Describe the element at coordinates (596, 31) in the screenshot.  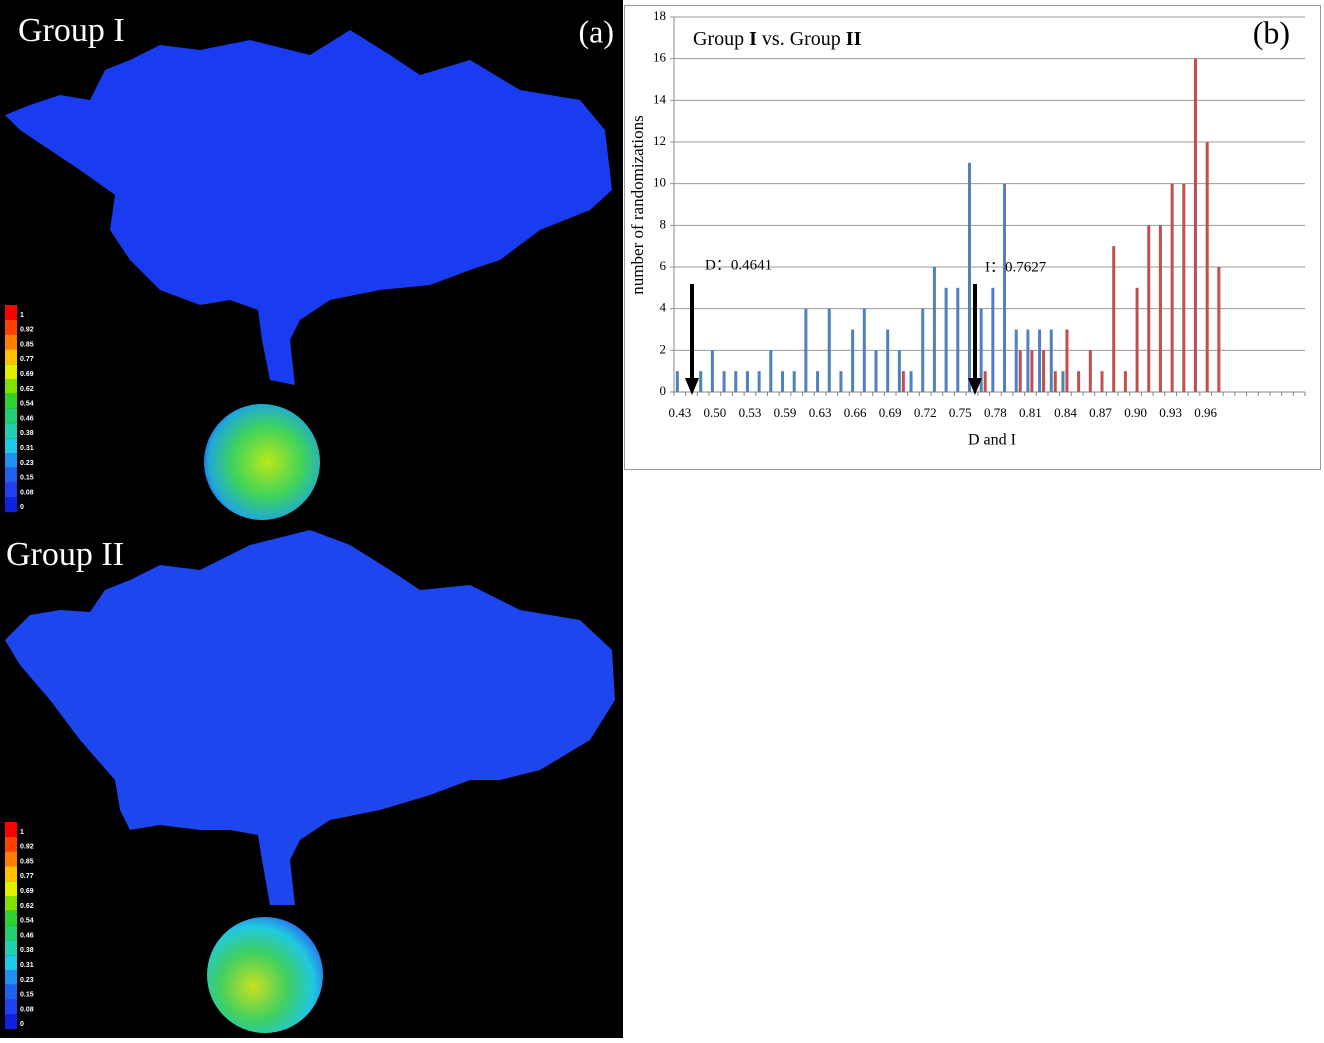
I see `panel-label: (a)` at that location.